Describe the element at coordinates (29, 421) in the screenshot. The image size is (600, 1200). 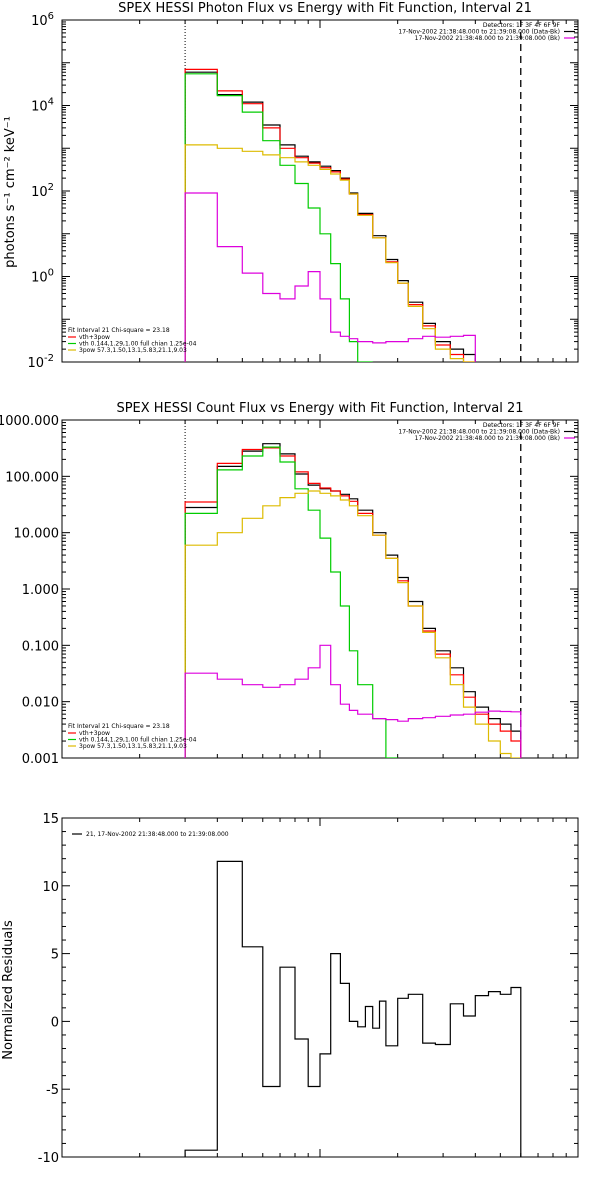
I see `y-tick-label: 1000.000` at that location.